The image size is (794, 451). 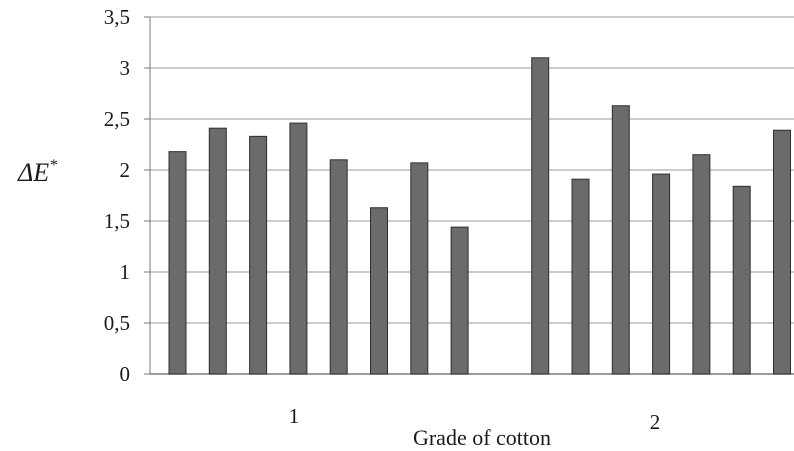 What do you see at coordinates (117, 221) in the screenshot?
I see `y-tick-label: 1,5` at bounding box center [117, 221].